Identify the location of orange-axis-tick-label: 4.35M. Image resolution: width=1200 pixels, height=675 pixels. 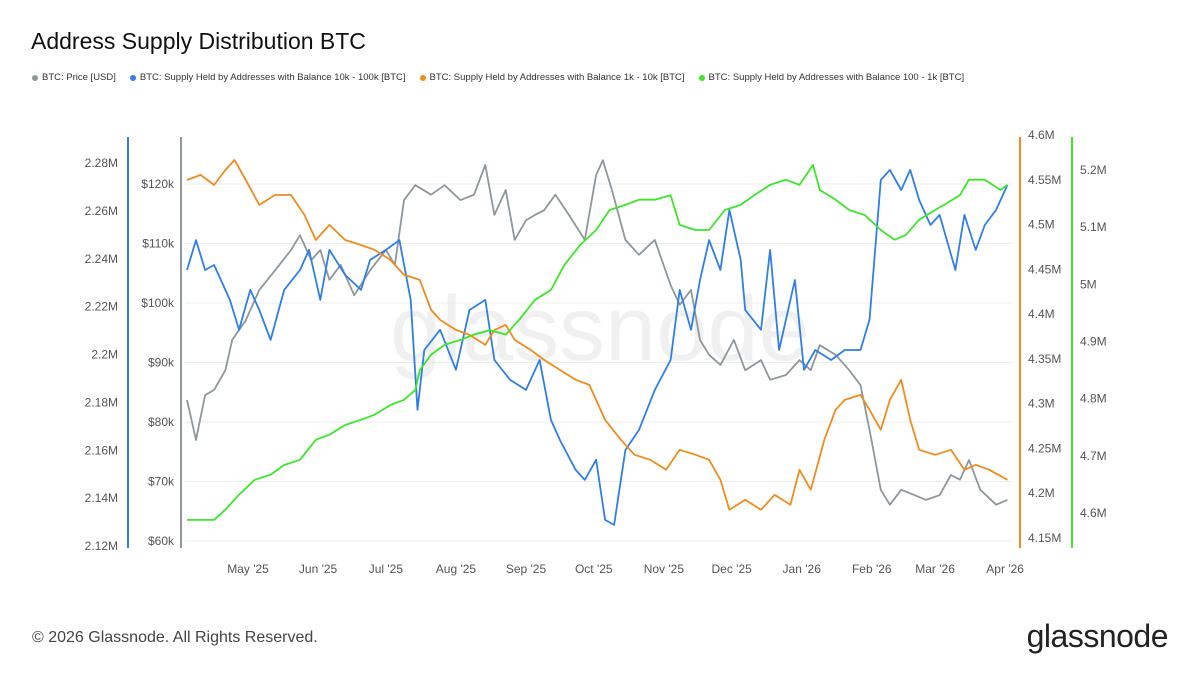
(1044, 359).